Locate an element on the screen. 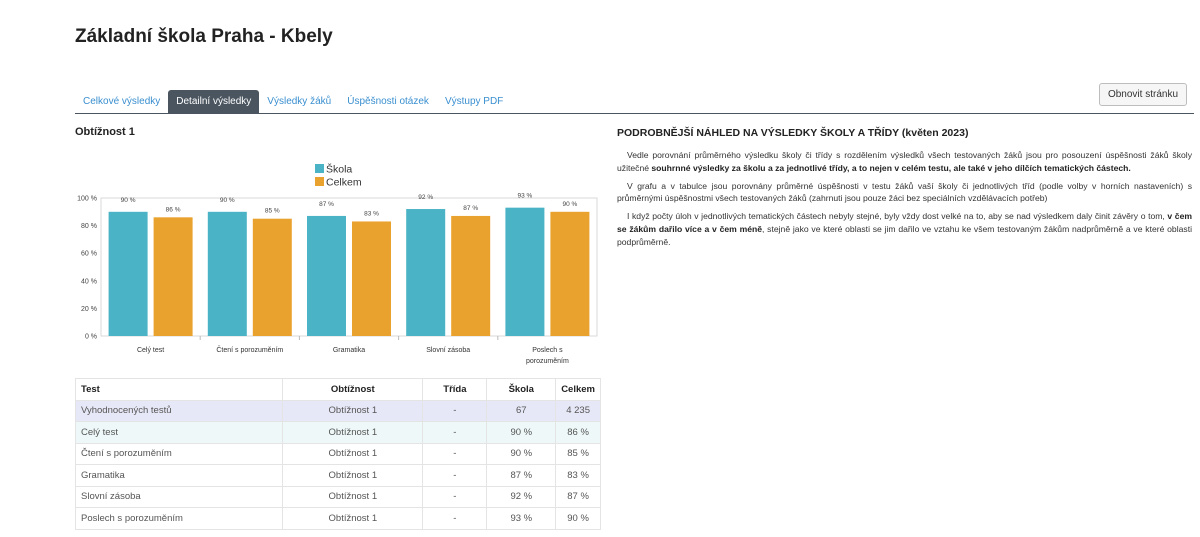 The height and width of the screenshot is (537, 1200). column-header-skola: Škola is located at coordinates (521, 389).